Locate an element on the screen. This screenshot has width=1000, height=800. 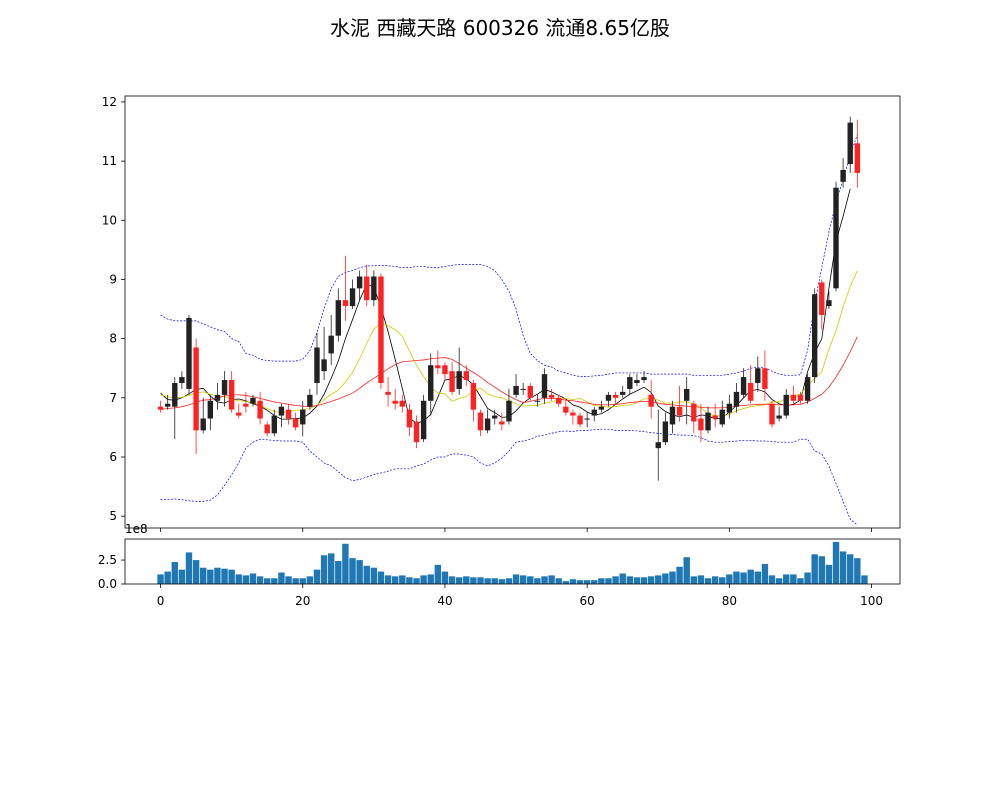
volume-y-tick-label: 2.5 is located at coordinates (107, 560).